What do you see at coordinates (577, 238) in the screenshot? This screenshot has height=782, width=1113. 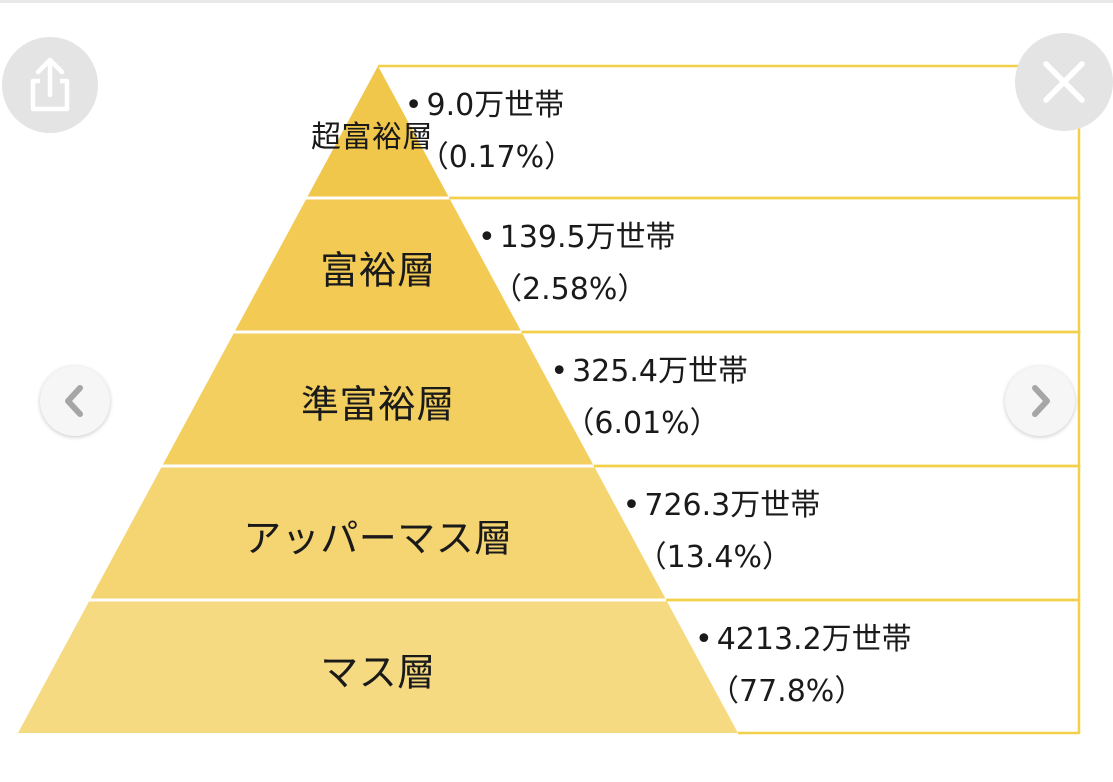 I see `household-count: 139.5万世帯` at bounding box center [577, 238].